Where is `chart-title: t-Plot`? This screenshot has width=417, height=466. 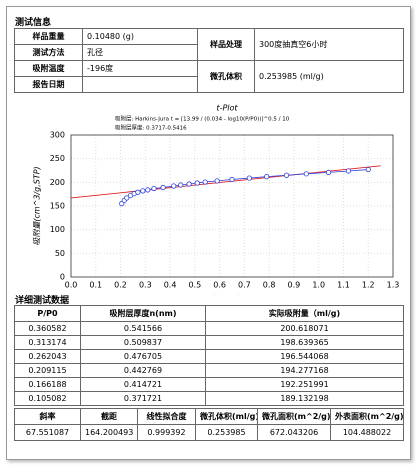 chart-title: t-Plot is located at coordinates (227, 108).